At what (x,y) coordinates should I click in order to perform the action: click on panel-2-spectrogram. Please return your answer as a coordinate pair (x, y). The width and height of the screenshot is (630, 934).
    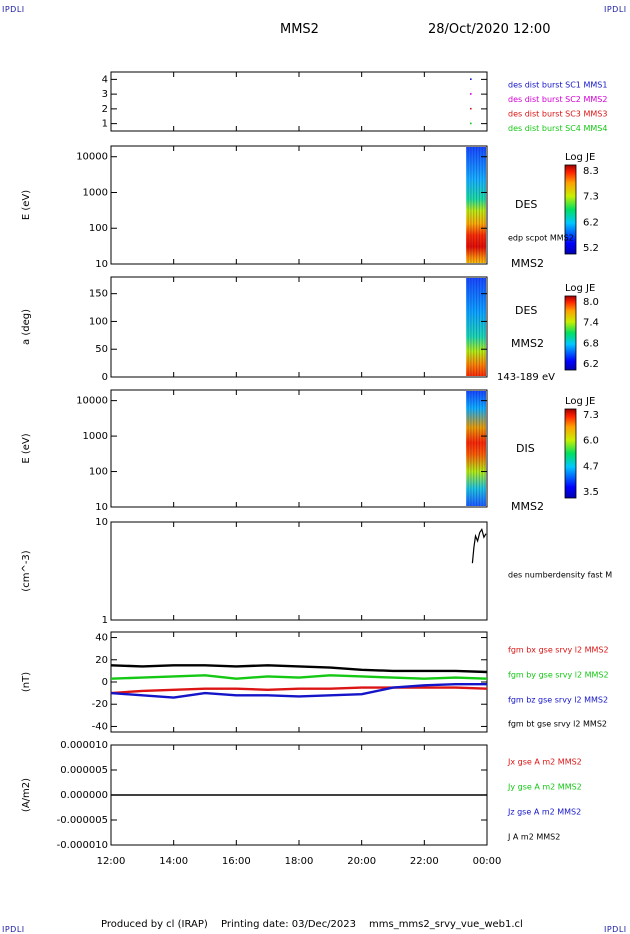
    Looking at the image, I should click on (476, 205).